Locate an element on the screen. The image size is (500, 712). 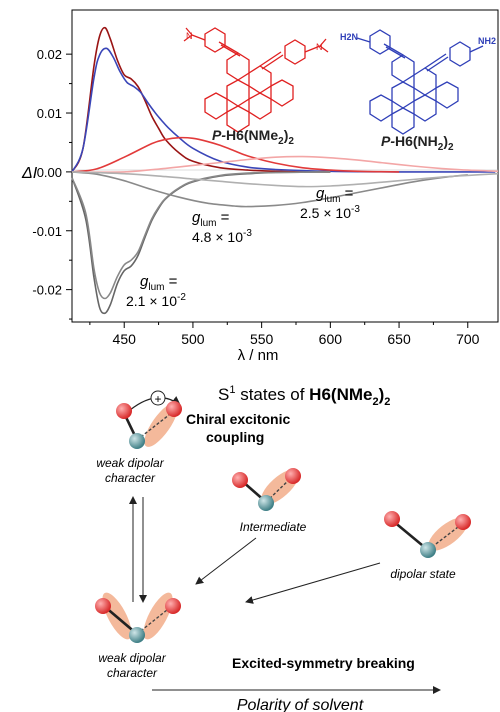
x-tick-label: 650 is located at coordinates (399, 339).